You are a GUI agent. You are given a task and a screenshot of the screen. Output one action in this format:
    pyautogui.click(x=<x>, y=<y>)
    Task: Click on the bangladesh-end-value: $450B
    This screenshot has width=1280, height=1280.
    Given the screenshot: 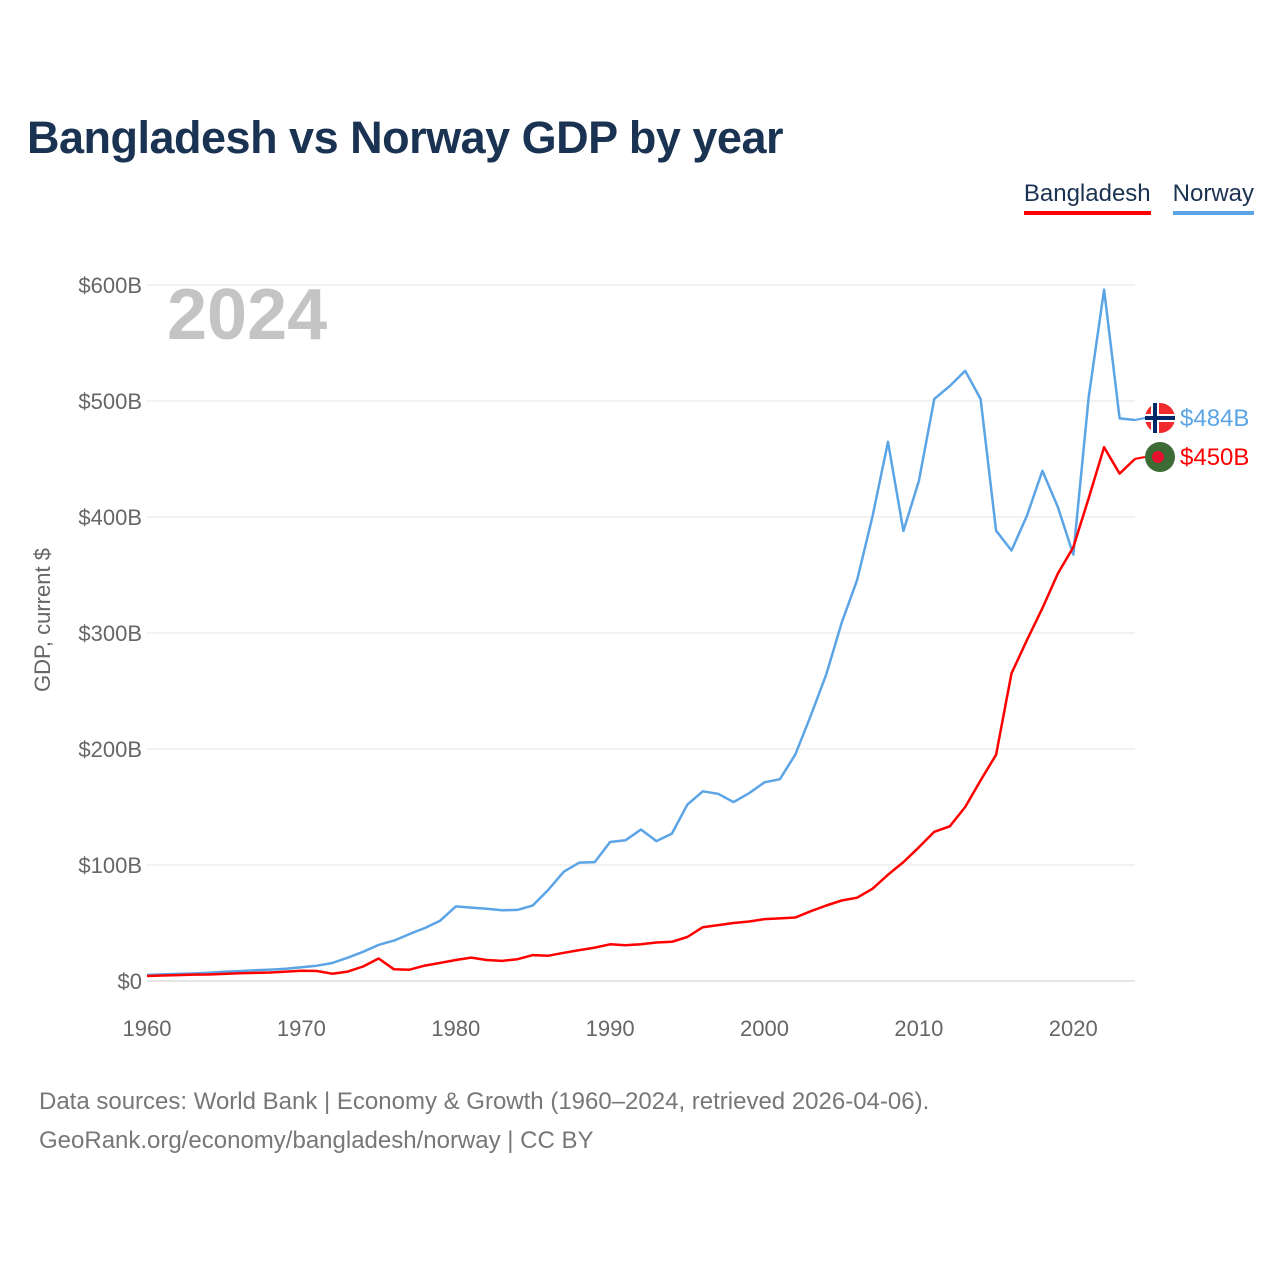 What is the action you would take?
    pyautogui.click(x=1214, y=457)
    